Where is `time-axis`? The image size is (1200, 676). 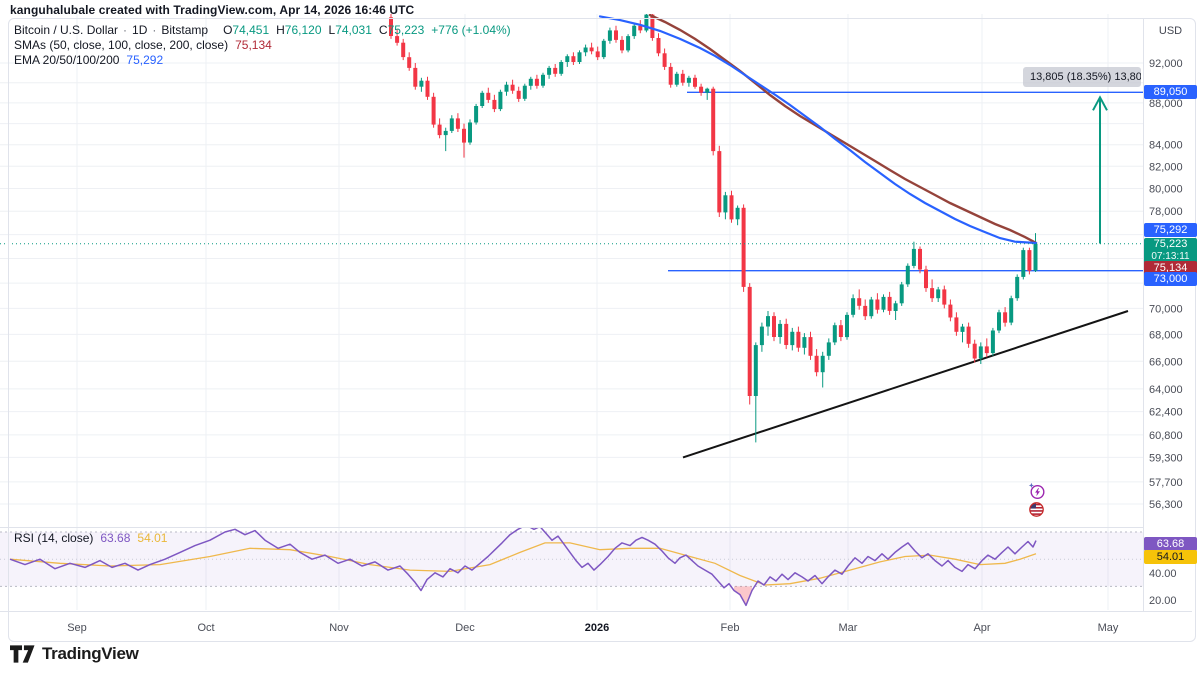 time-axis is located at coordinates (571, 626).